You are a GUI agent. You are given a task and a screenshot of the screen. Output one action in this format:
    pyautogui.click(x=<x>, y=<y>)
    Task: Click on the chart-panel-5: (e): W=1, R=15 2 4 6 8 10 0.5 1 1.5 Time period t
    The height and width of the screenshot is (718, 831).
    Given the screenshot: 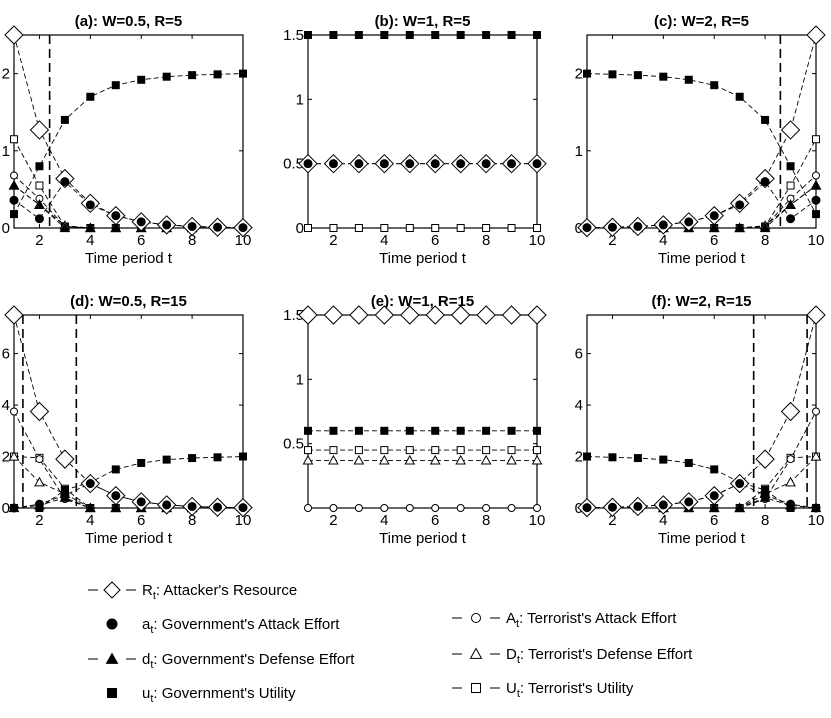 What is the action you would take?
    pyautogui.click(x=415, y=420)
    